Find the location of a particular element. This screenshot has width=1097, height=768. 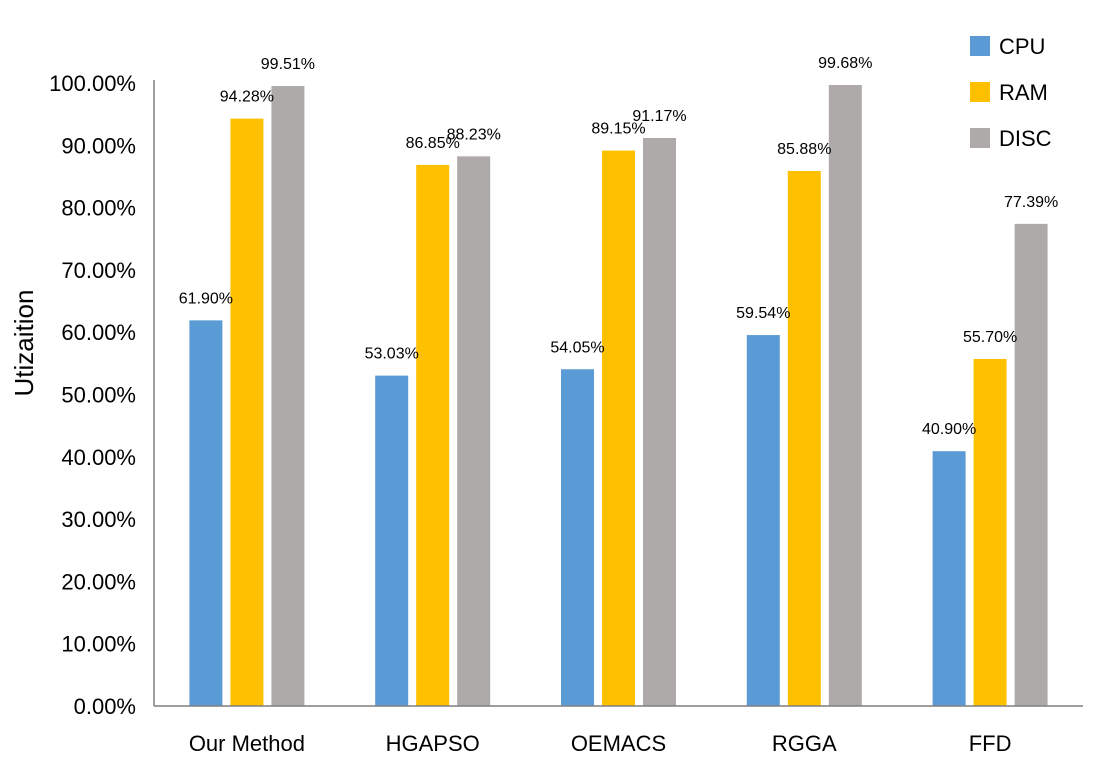

y-tick-label: 30.00% is located at coordinates (98, 519).